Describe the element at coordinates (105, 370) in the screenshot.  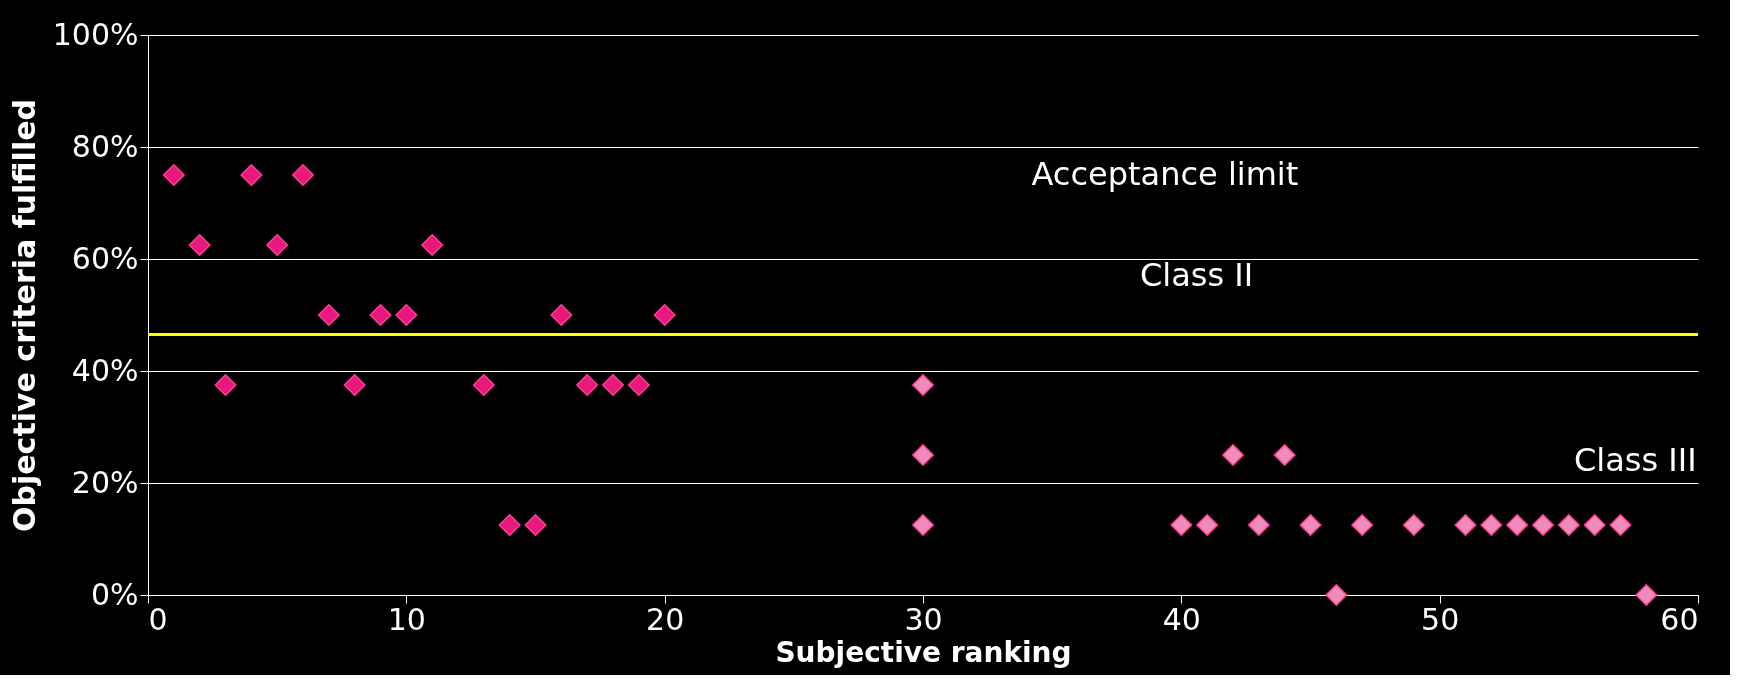
I see `y-tick-label: 40%` at that location.